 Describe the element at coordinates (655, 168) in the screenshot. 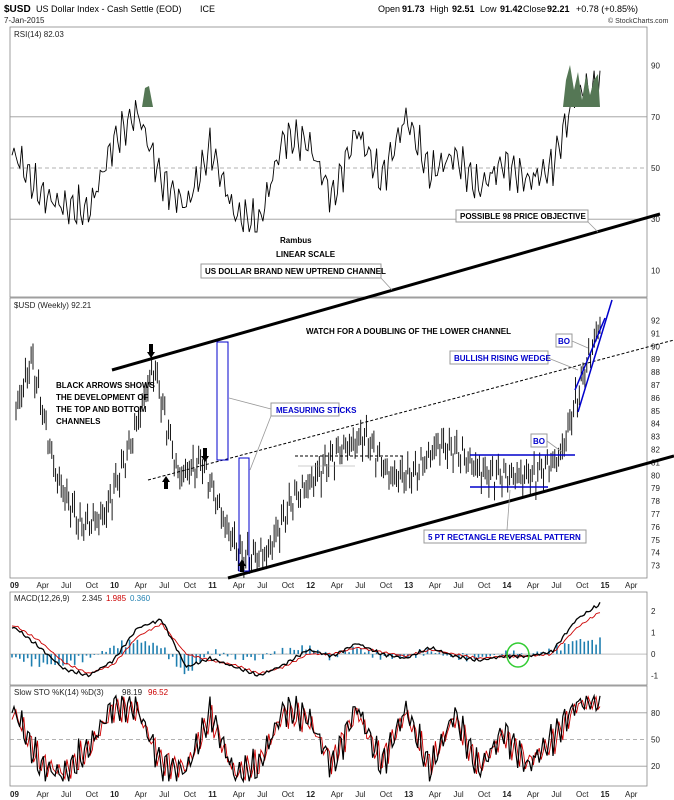

I see `rsi-tick-label: 50` at that location.